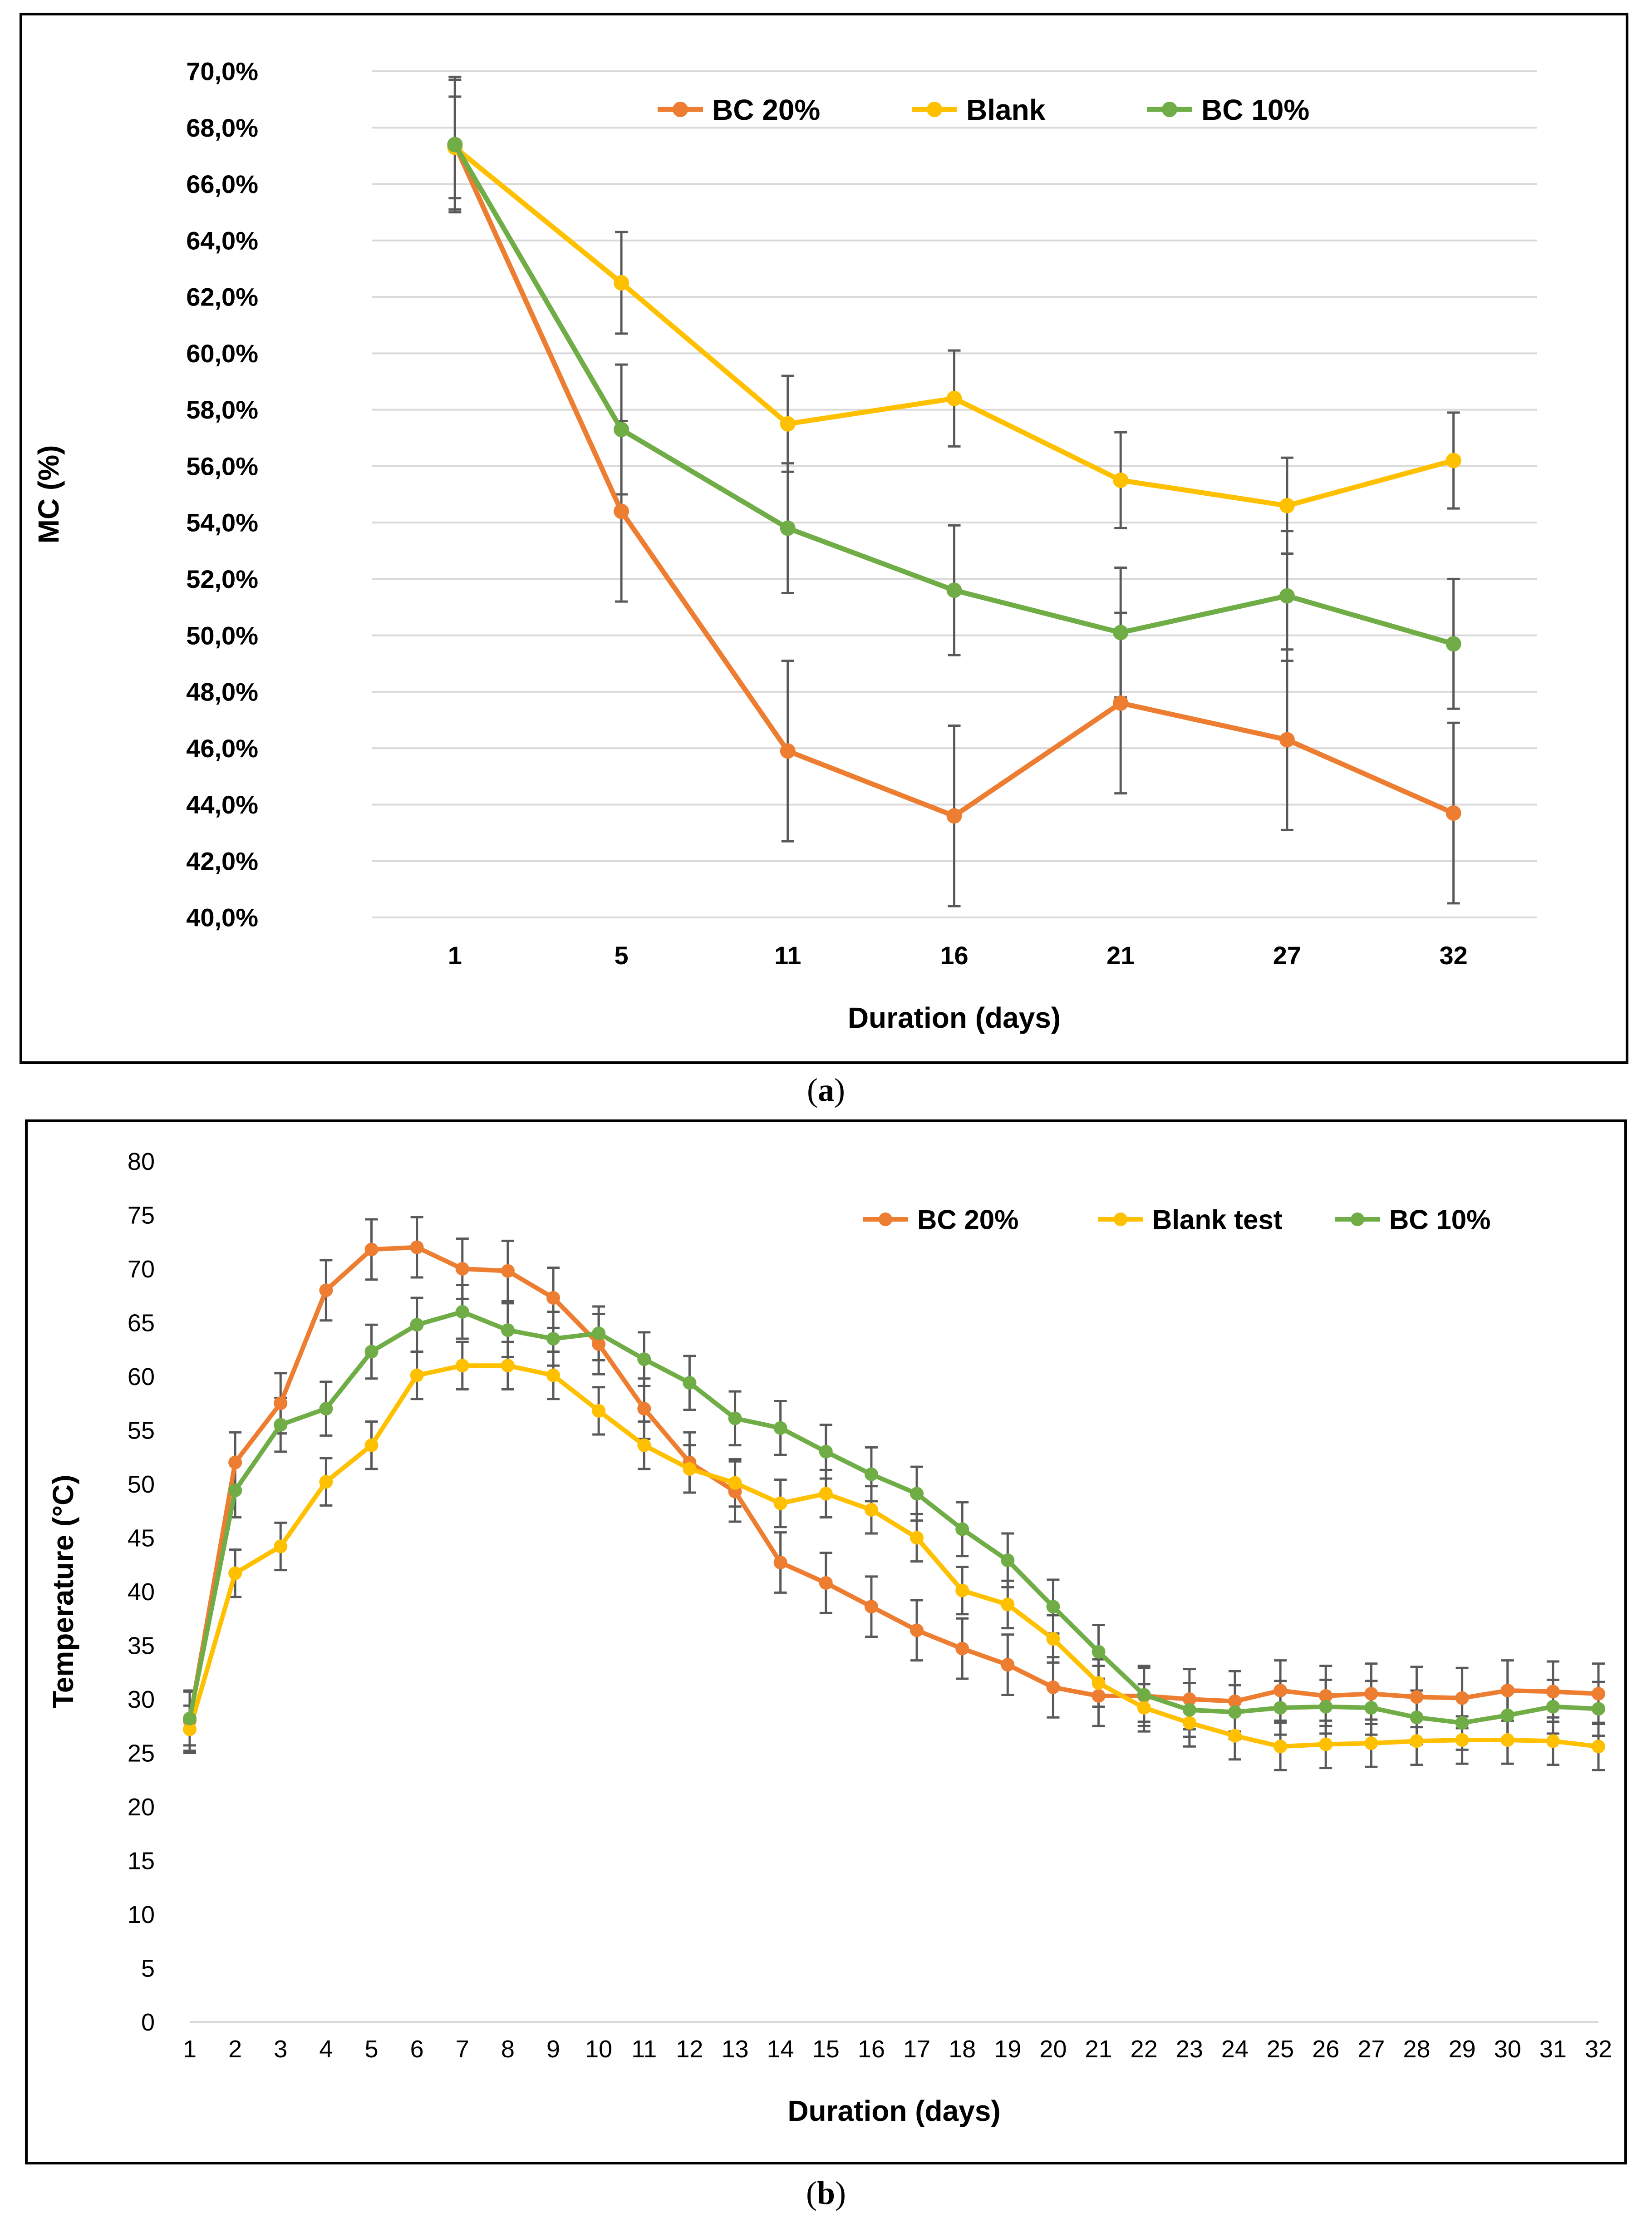 This screenshot has height=2233, width=1652. Describe the element at coordinates (222, 240) in the screenshot. I see `y-tick-label: 64,0%` at that location.